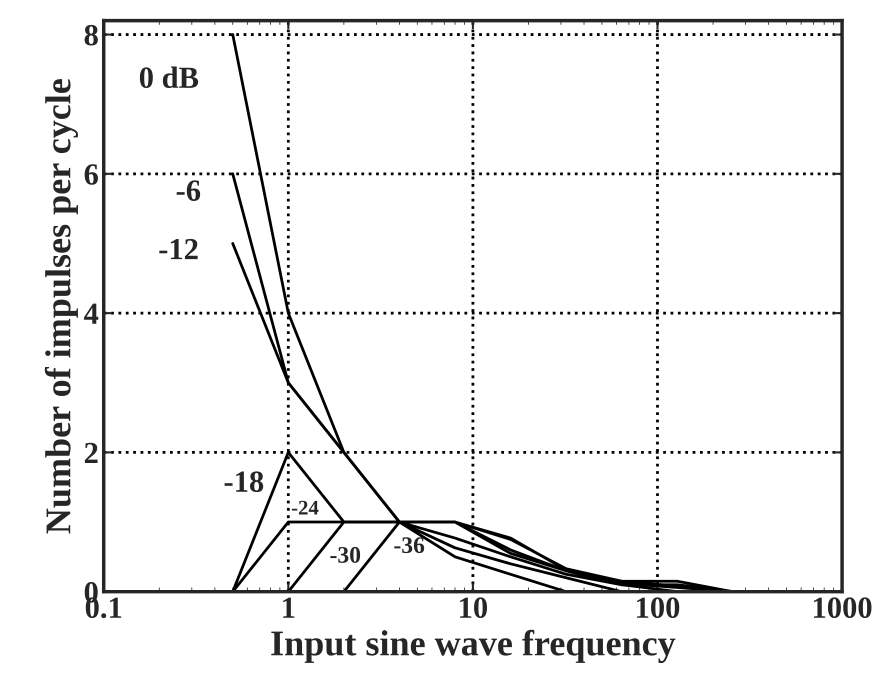  What do you see at coordinates (658, 607) in the screenshot?
I see `x-tick-label: 100` at bounding box center [658, 607].